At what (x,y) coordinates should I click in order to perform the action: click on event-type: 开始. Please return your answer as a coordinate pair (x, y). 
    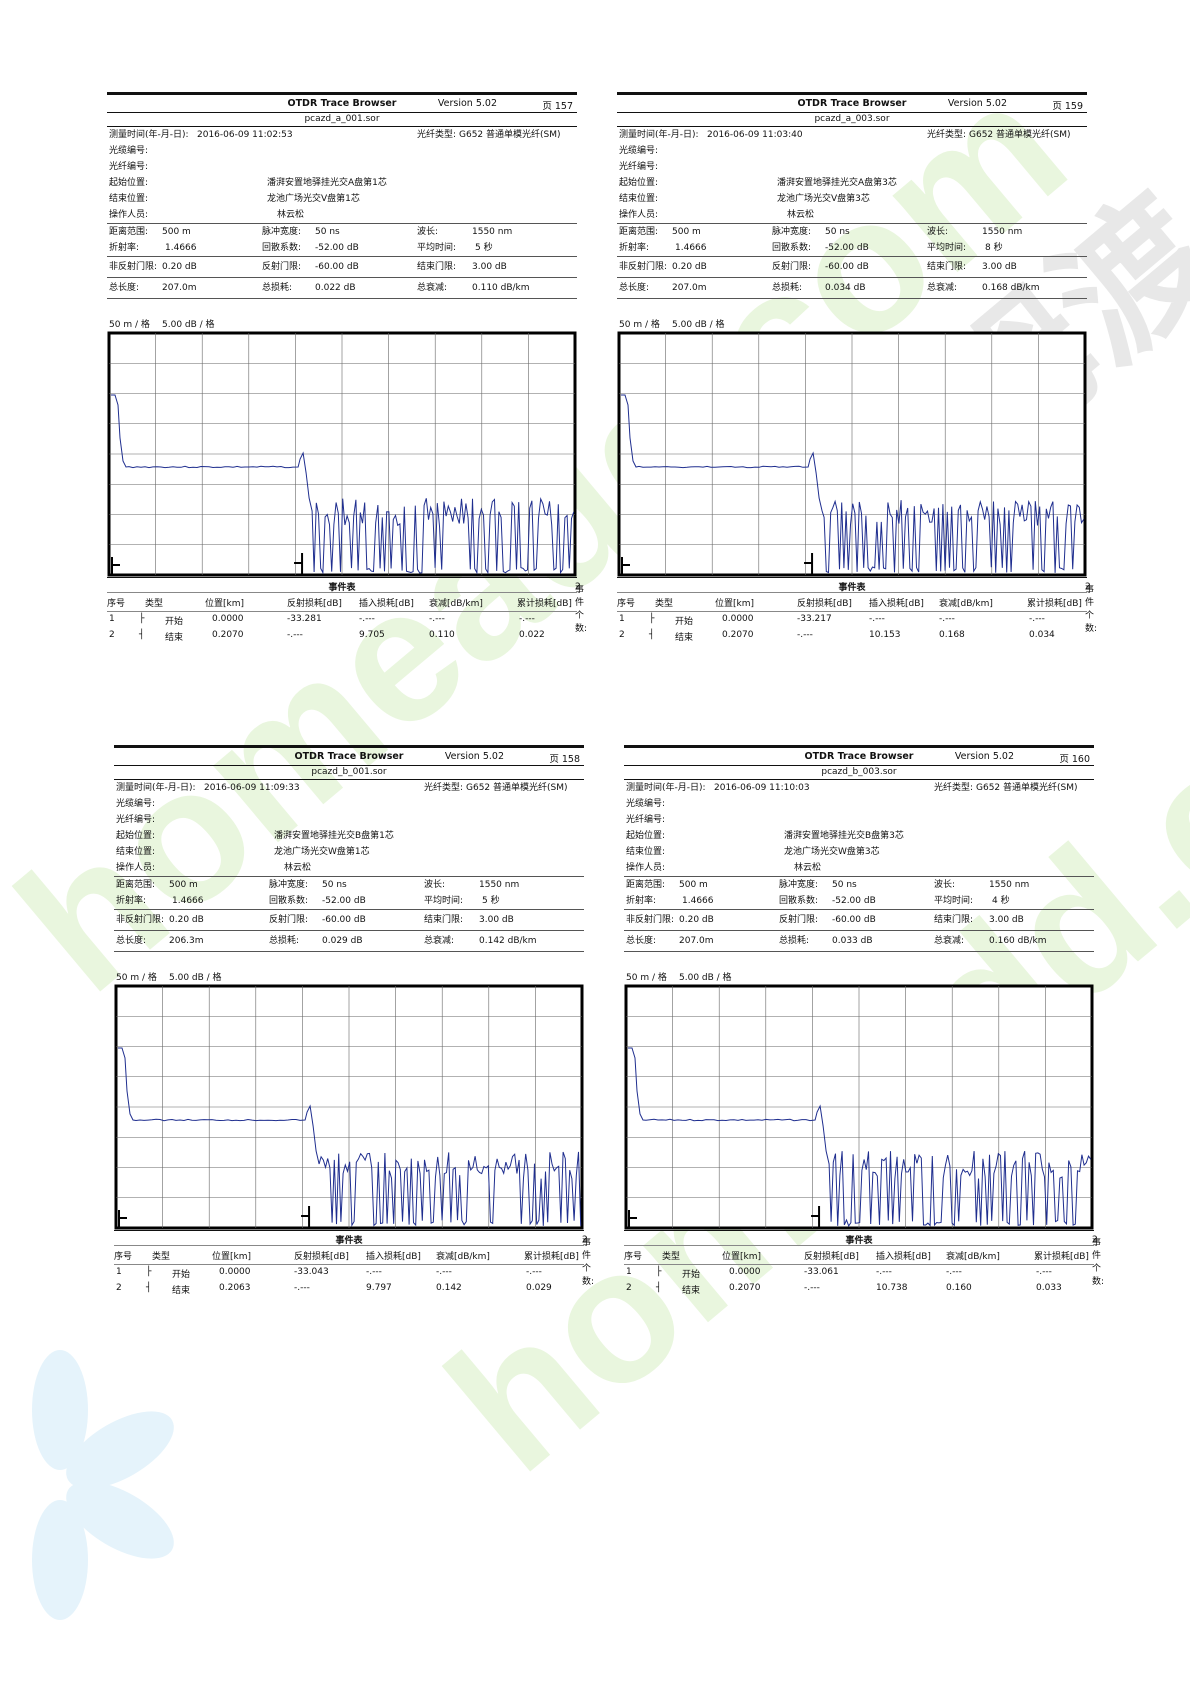
    Looking at the image, I should click on (181, 1275).